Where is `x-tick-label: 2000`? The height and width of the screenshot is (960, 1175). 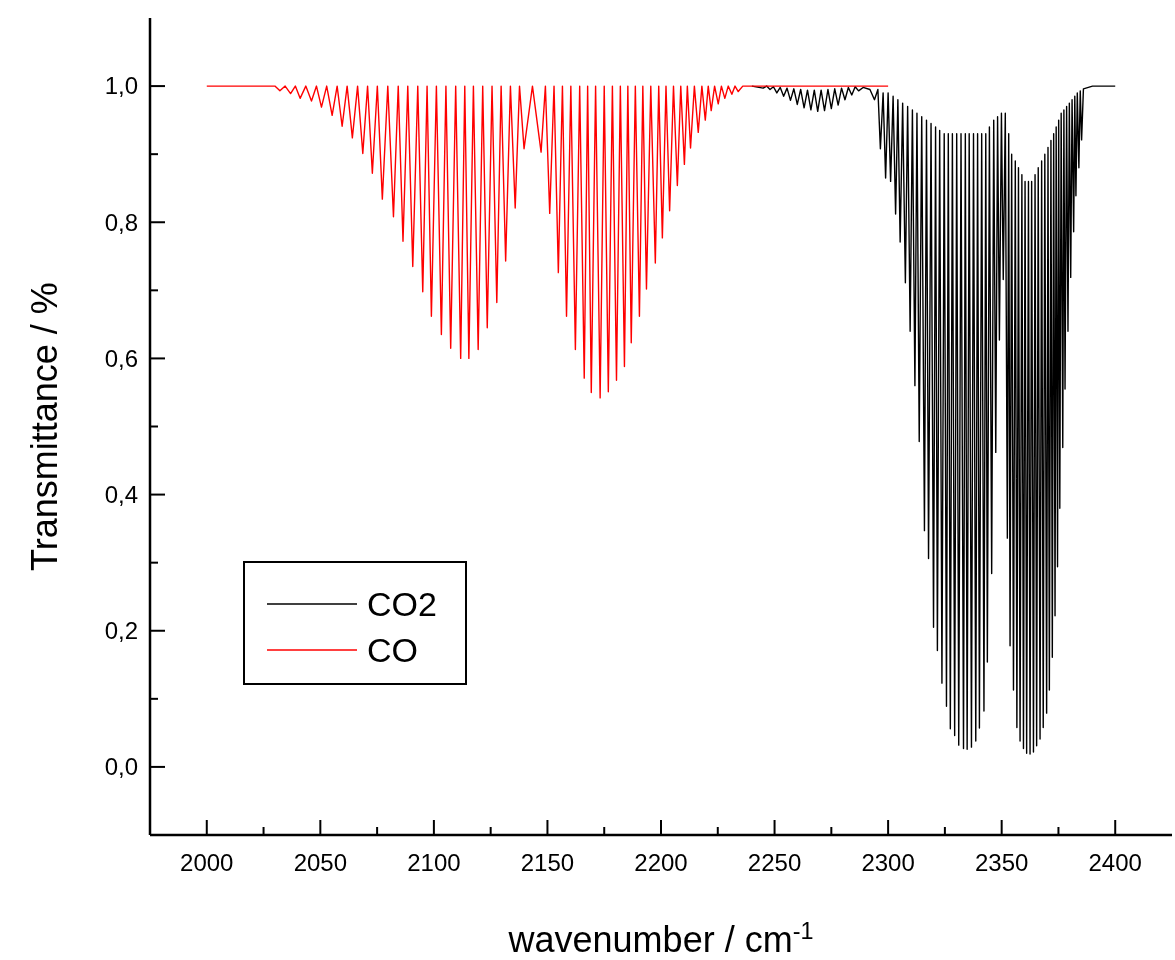 x-tick-label: 2000 is located at coordinates (207, 862).